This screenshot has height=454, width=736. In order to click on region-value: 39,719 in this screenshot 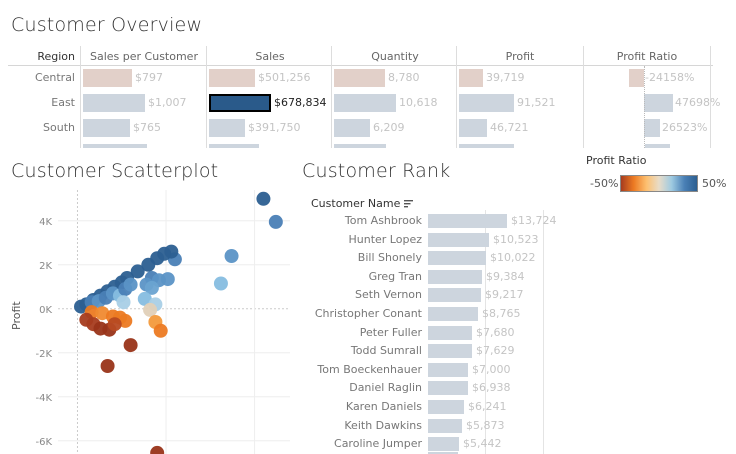, I will do `click(505, 77)`.